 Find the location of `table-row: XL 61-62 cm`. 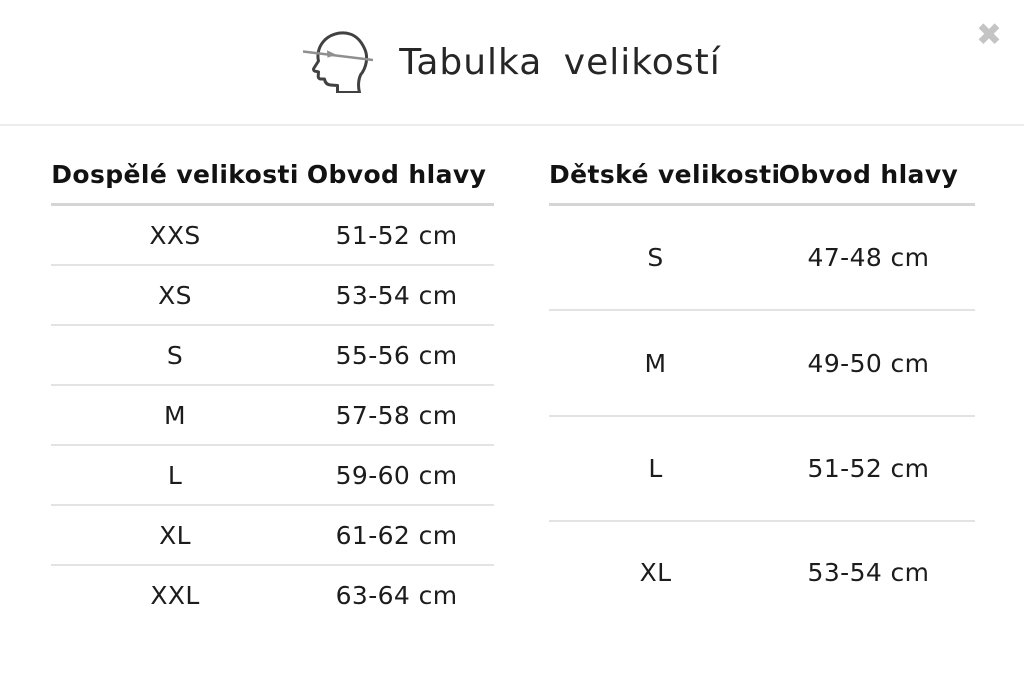

table-row: XL 61-62 cm is located at coordinates (272, 535).